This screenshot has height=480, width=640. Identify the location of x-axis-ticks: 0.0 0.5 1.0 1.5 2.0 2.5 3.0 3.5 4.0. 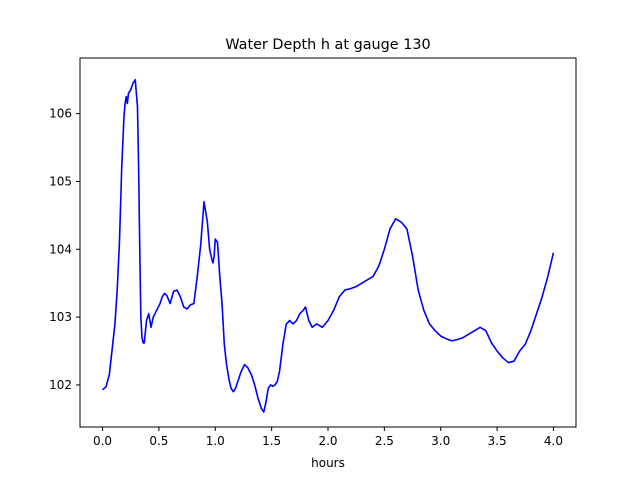
(328, 437).